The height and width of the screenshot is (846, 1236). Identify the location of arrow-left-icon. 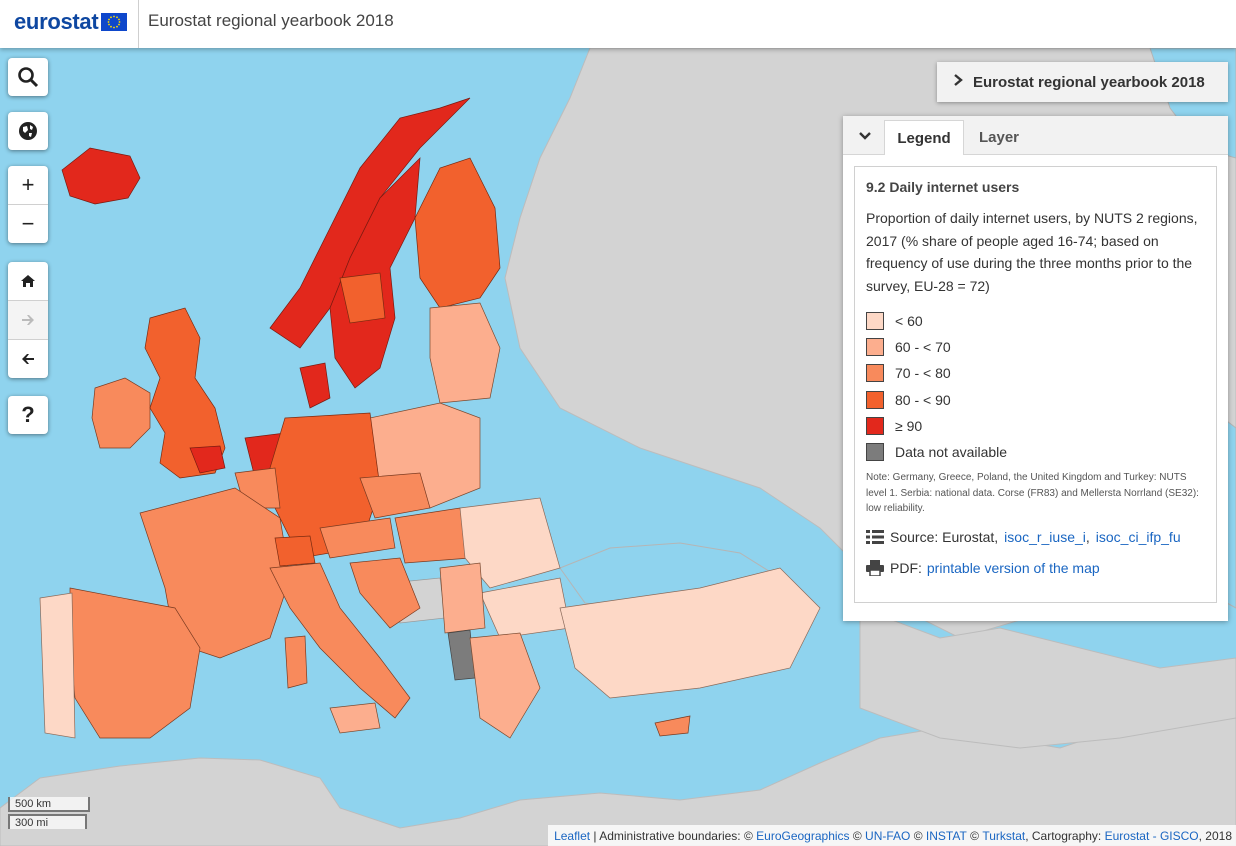
(28, 359).